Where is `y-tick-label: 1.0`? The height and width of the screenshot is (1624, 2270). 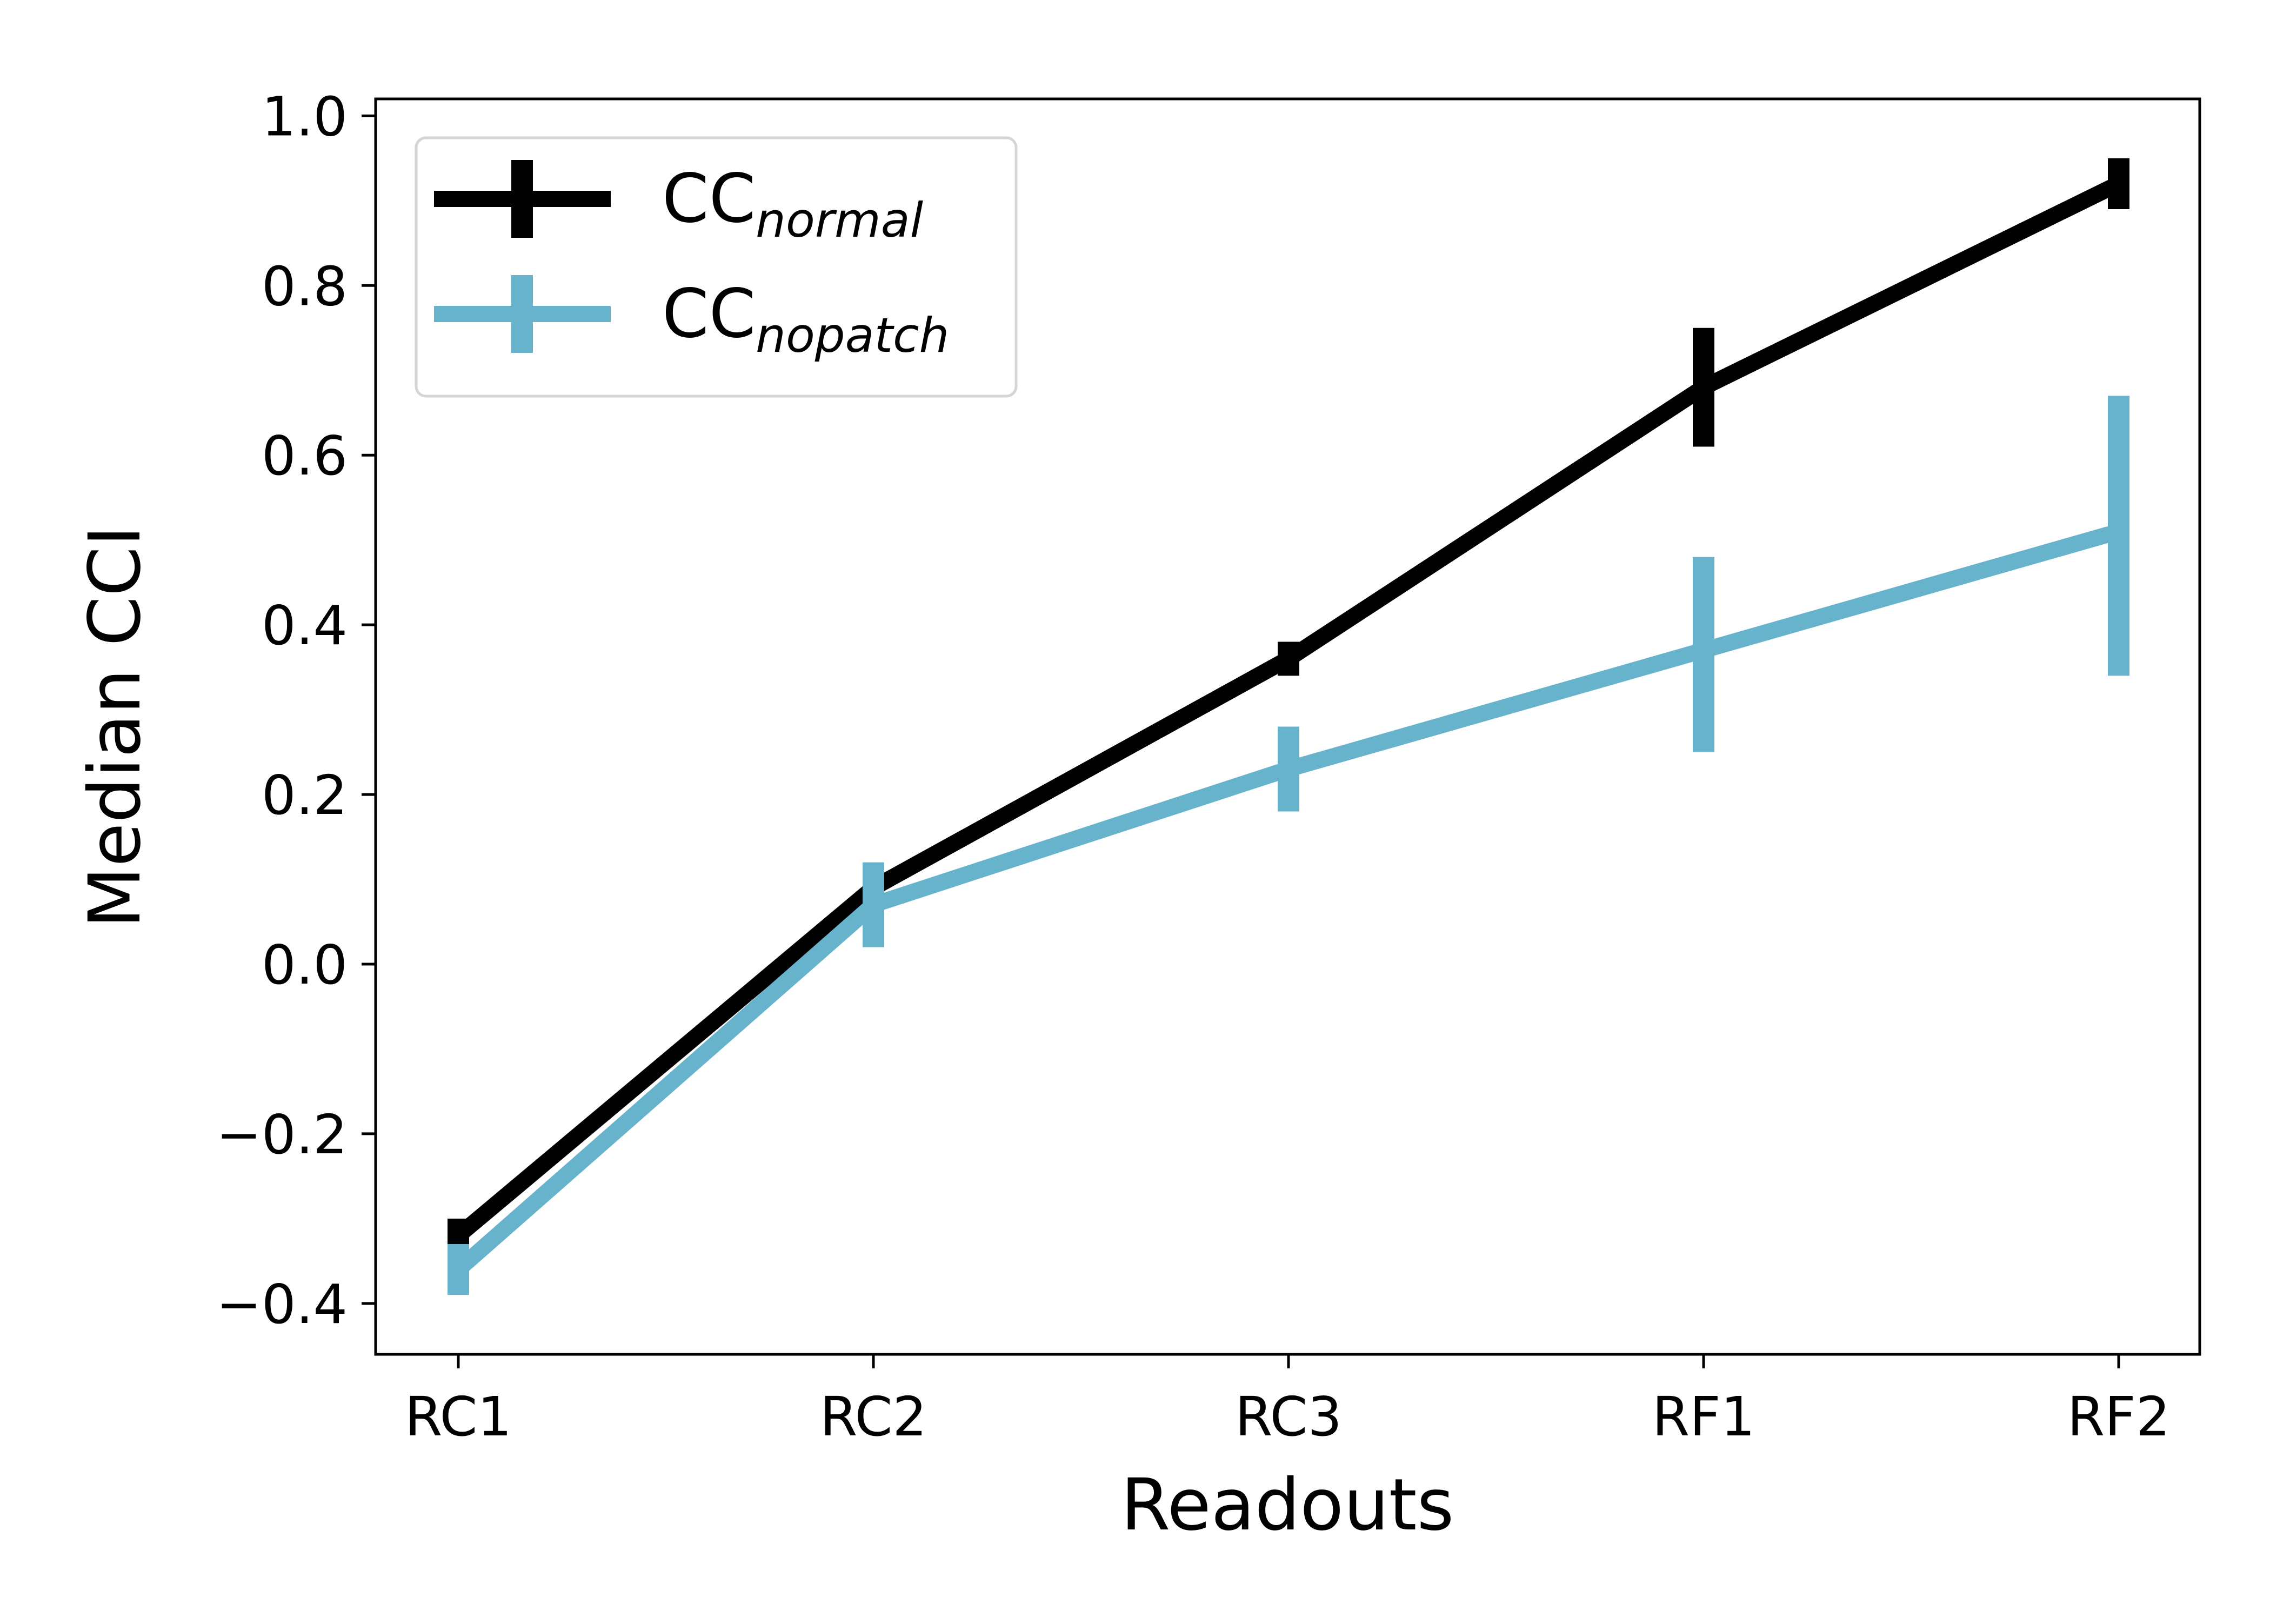
y-tick-label: 1.0 is located at coordinates (305, 116).